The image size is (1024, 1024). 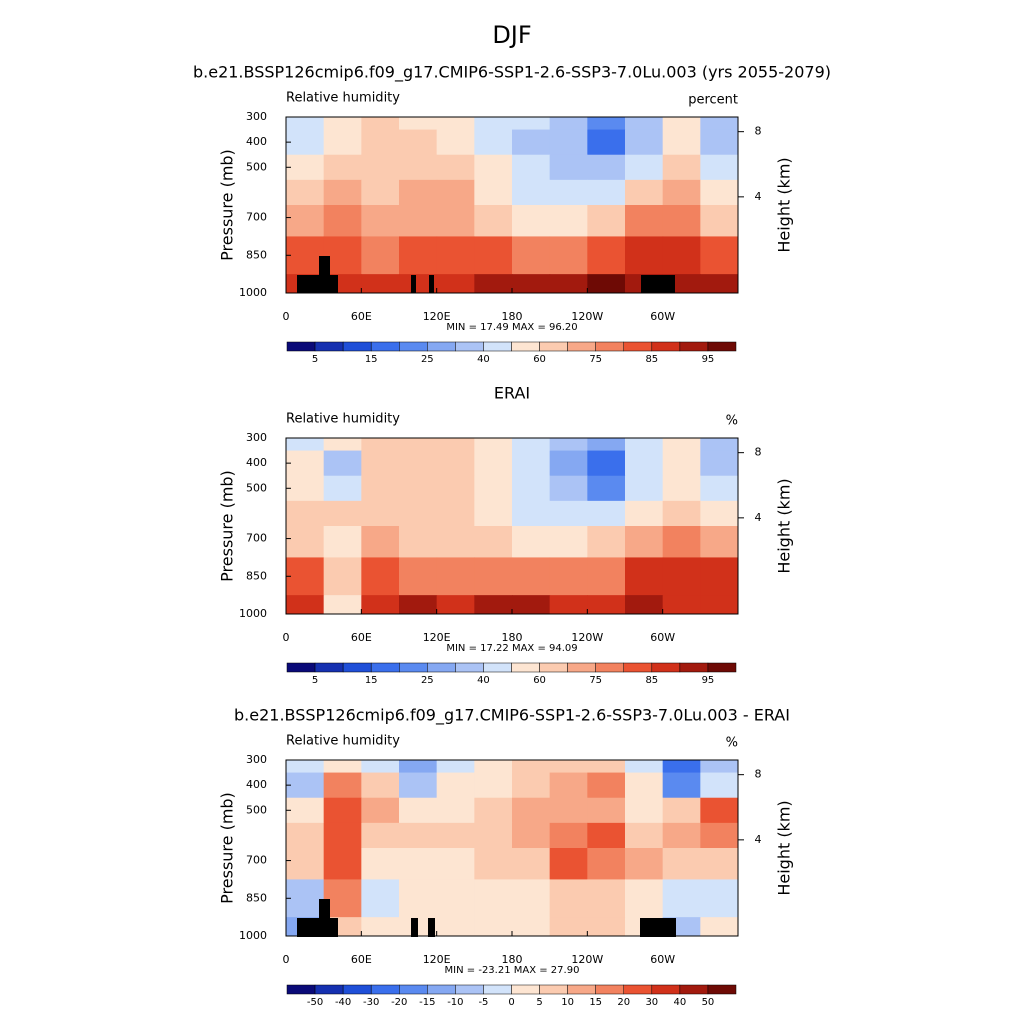 What do you see at coordinates (512, 970) in the screenshot?
I see `stats: MIN = -23.21 MAX = 27.90` at bounding box center [512, 970].